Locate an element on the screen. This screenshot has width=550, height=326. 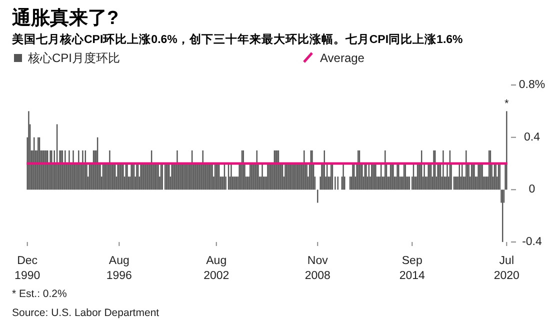
source-note: Source: U.S. Labor Department is located at coordinates (86, 313).